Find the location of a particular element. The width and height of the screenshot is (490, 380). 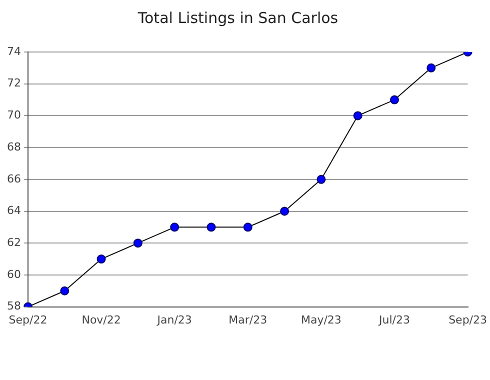

y-tick-label: 74 is located at coordinates (13, 51).